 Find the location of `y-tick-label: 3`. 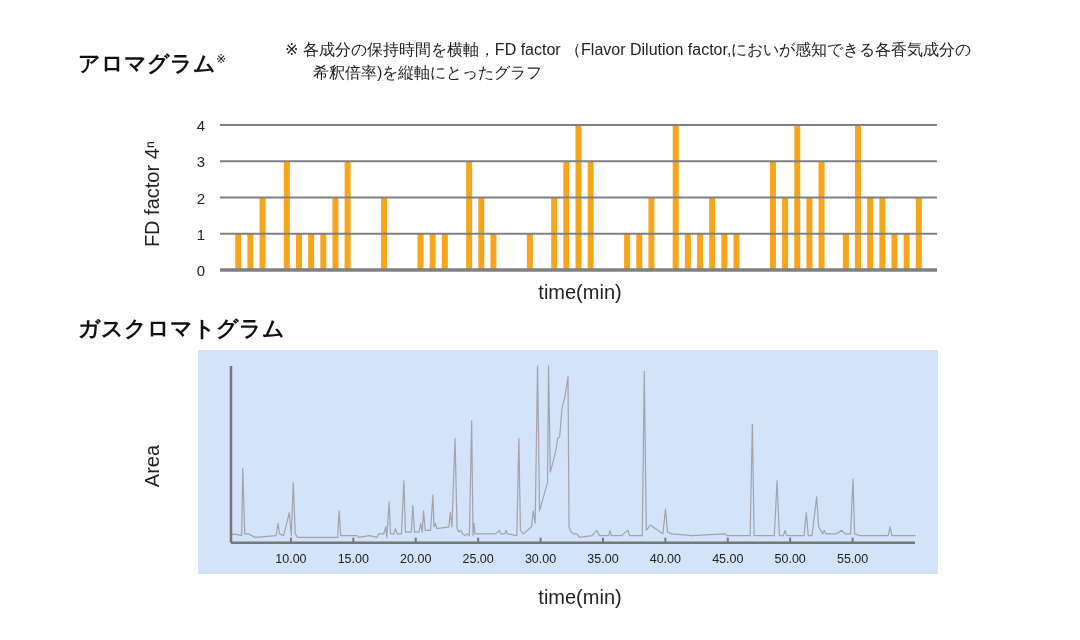

y-tick-label: 3 is located at coordinates (201, 161).